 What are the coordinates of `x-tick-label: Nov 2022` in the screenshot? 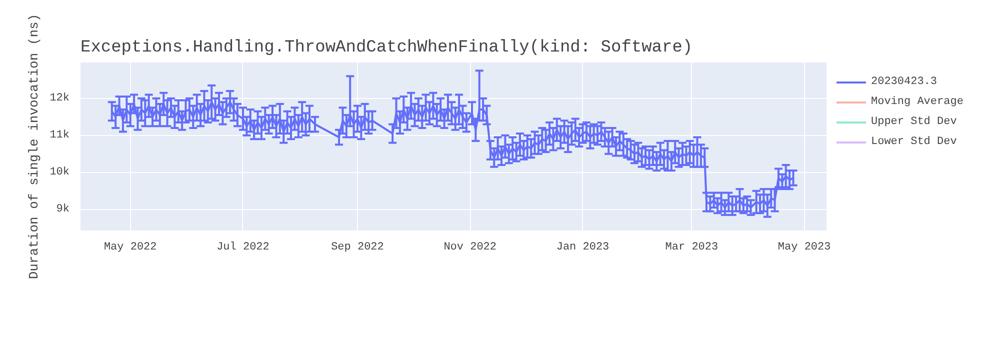 It's located at (470, 248).